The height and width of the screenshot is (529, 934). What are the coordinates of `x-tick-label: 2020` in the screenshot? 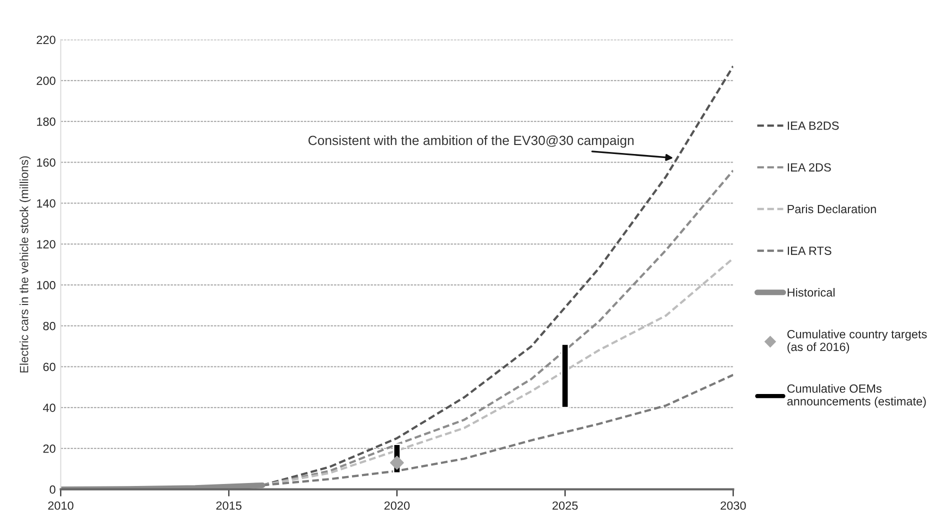 It's located at (397, 505).